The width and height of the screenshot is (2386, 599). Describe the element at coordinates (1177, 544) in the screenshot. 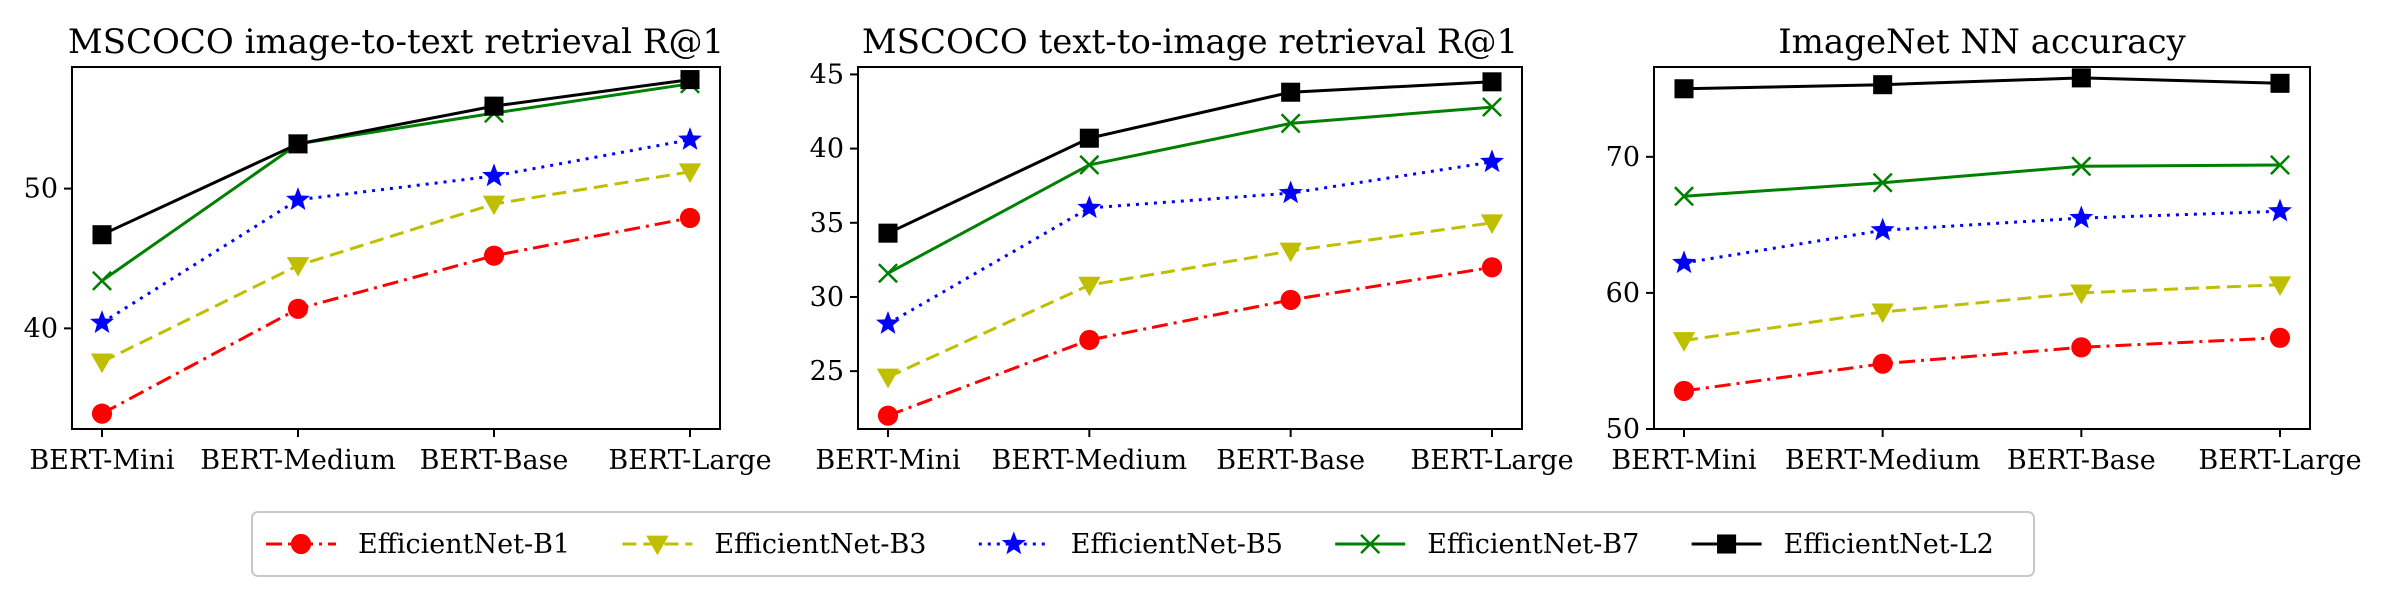

I see `legend-label: EfficientNet-B5` at that location.